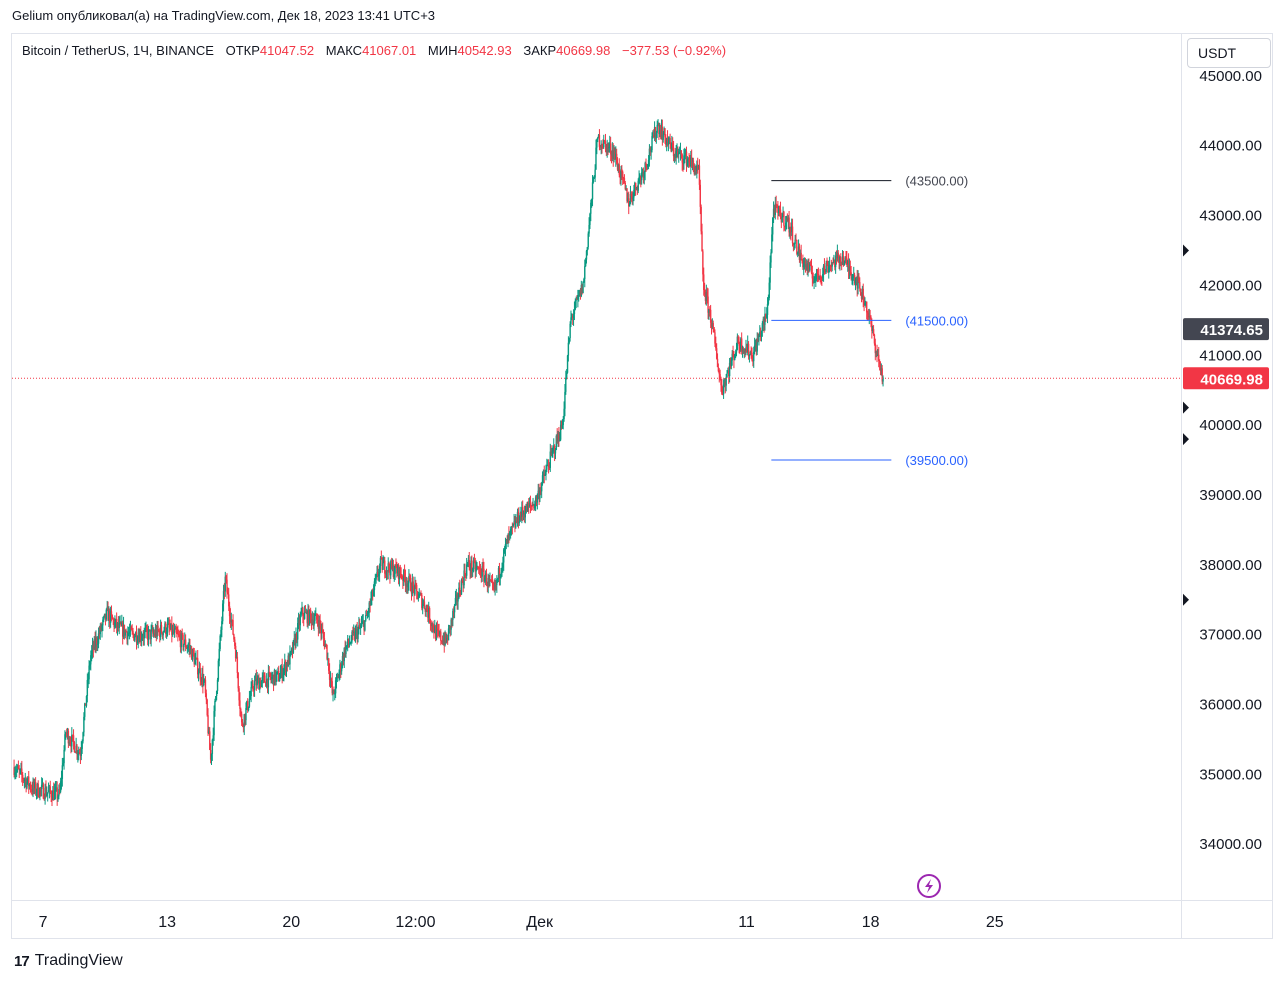 The height and width of the screenshot is (982, 1285). Describe the element at coordinates (1230, 285) in the screenshot. I see `price-tick-label: 42000.00` at that location.